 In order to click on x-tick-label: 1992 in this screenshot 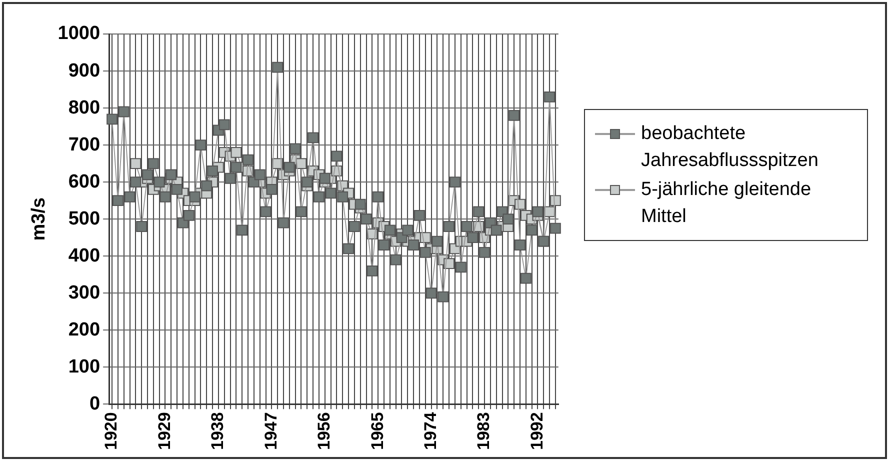, I will do `click(536, 431)`.